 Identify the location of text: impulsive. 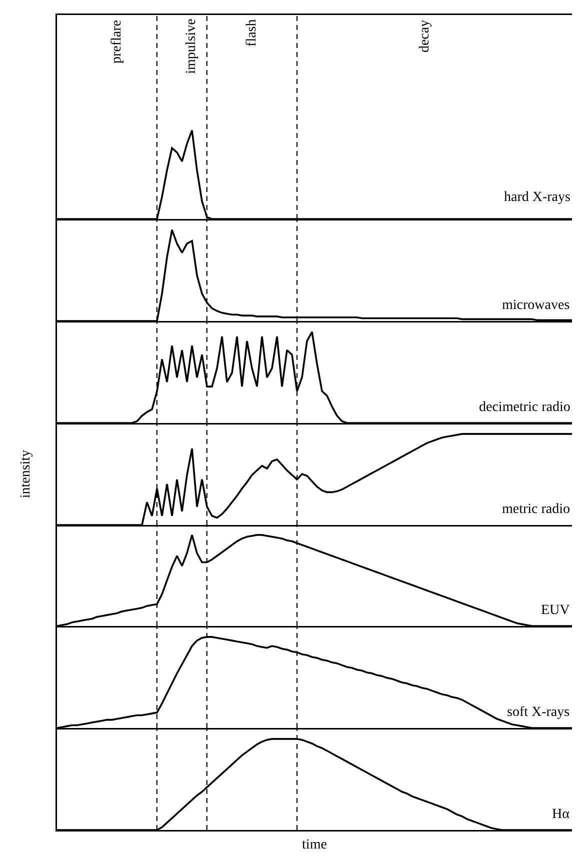
(191, 46).